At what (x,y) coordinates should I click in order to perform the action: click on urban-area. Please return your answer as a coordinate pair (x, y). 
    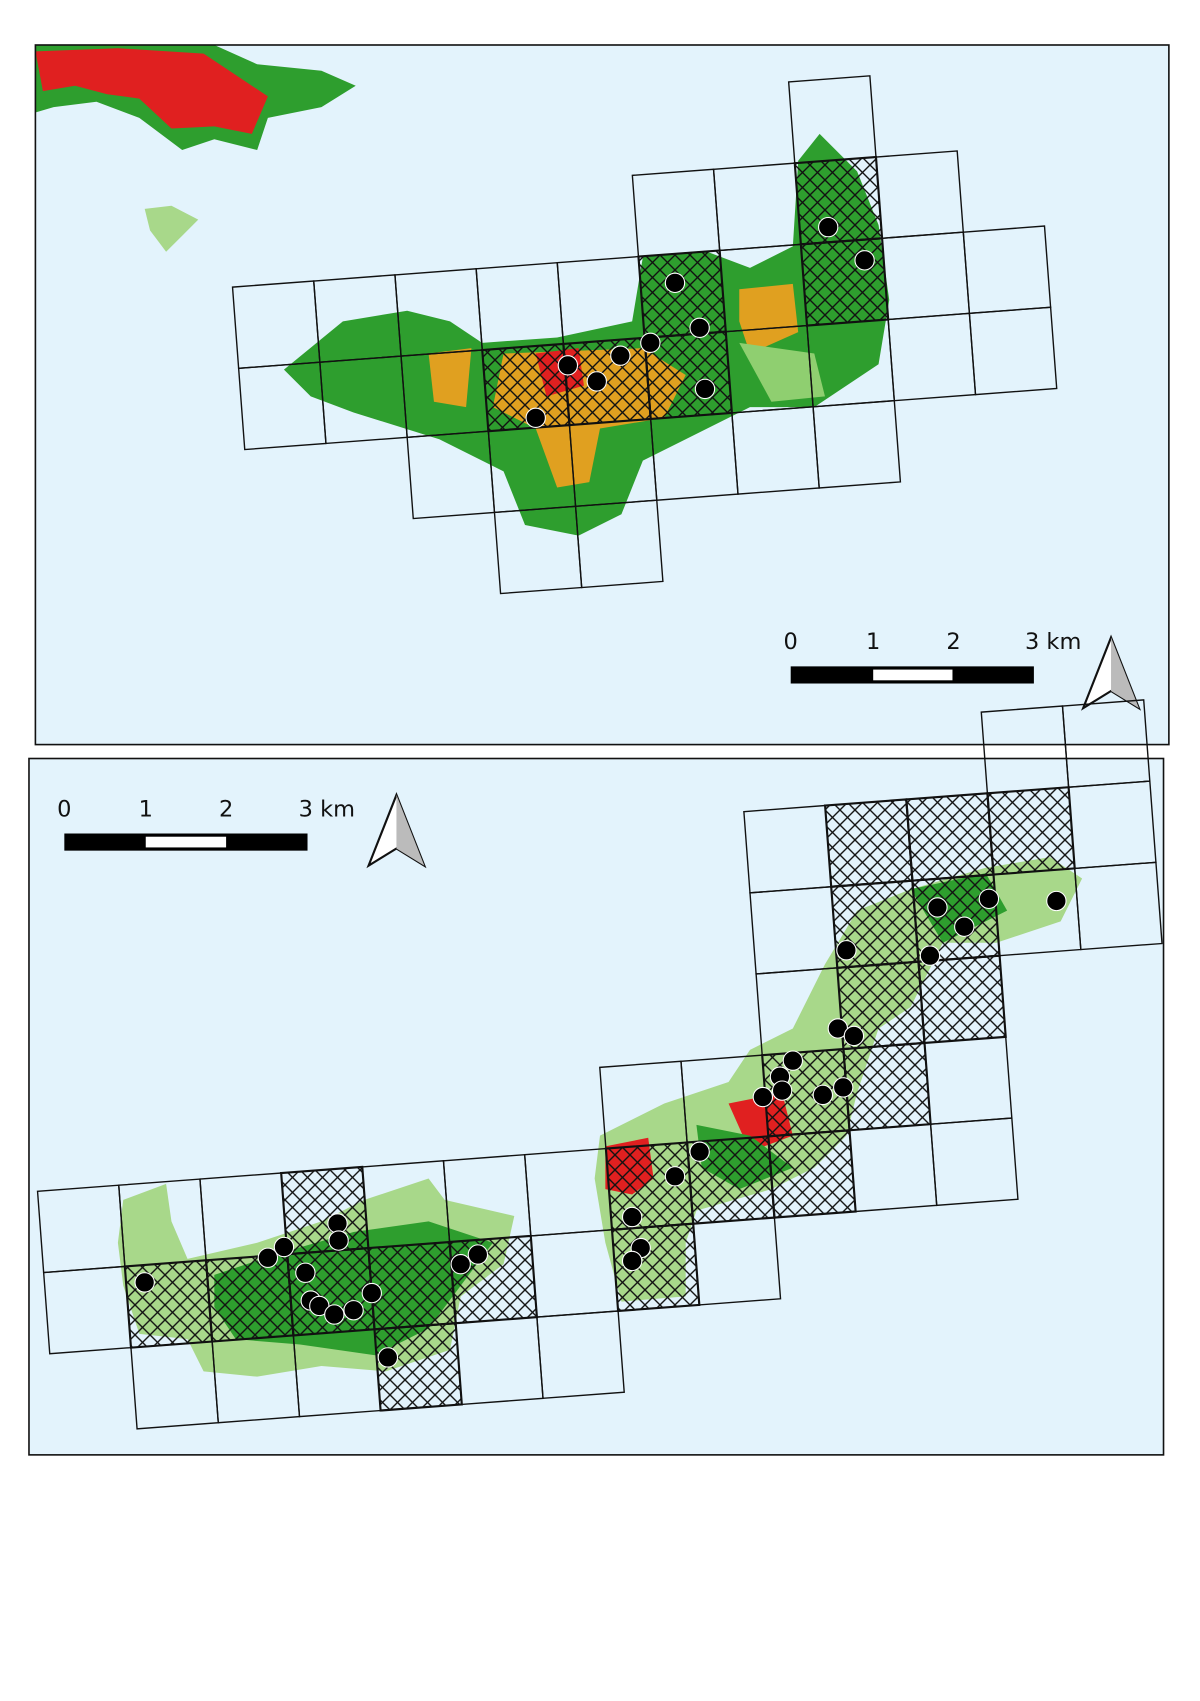
    Looking at the image, I should click on (151, 91).